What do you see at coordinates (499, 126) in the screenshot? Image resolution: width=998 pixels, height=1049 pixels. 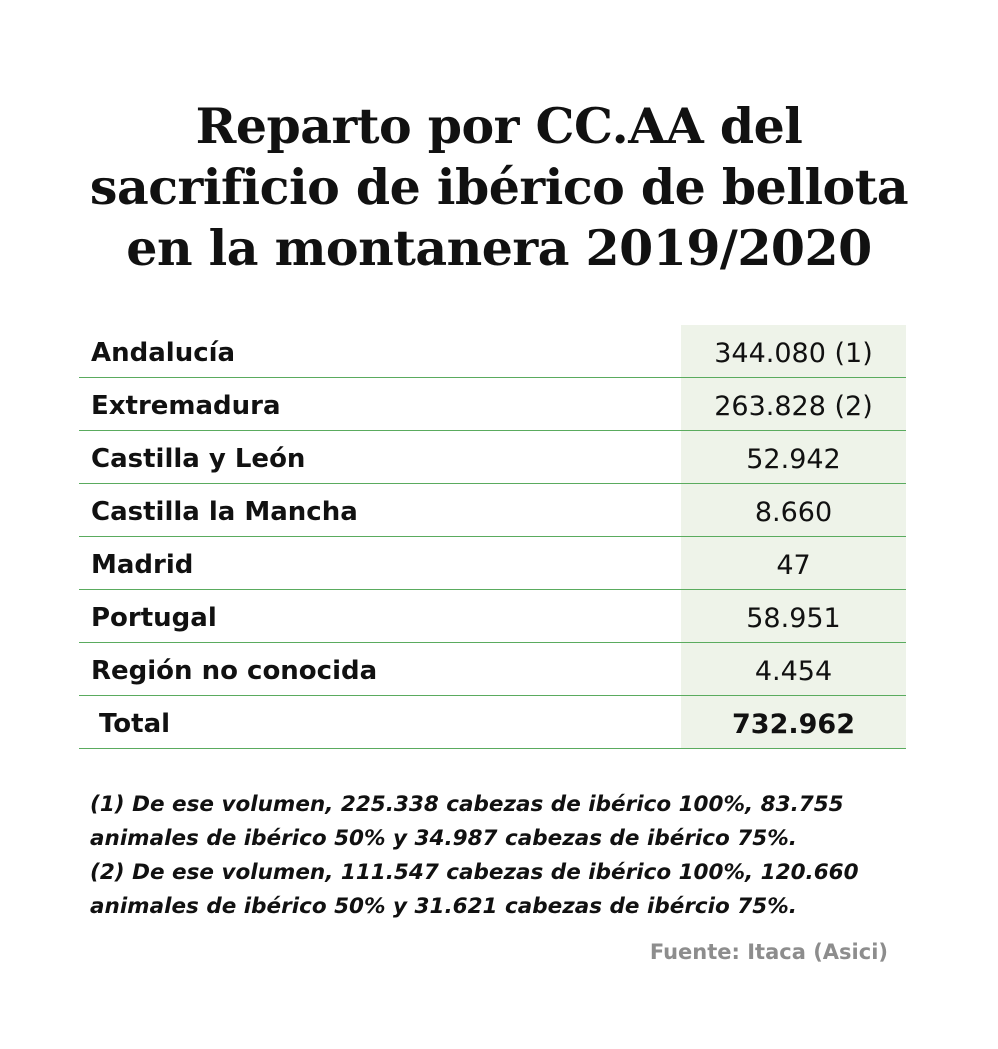 I see `title-line: Reparto por CC.AA del` at bounding box center [499, 126].